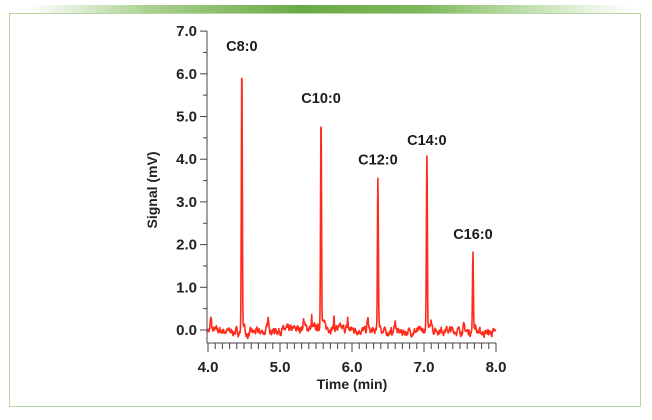  What do you see at coordinates (352, 367) in the screenshot?
I see `x-tick-label: 6.0` at bounding box center [352, 367].